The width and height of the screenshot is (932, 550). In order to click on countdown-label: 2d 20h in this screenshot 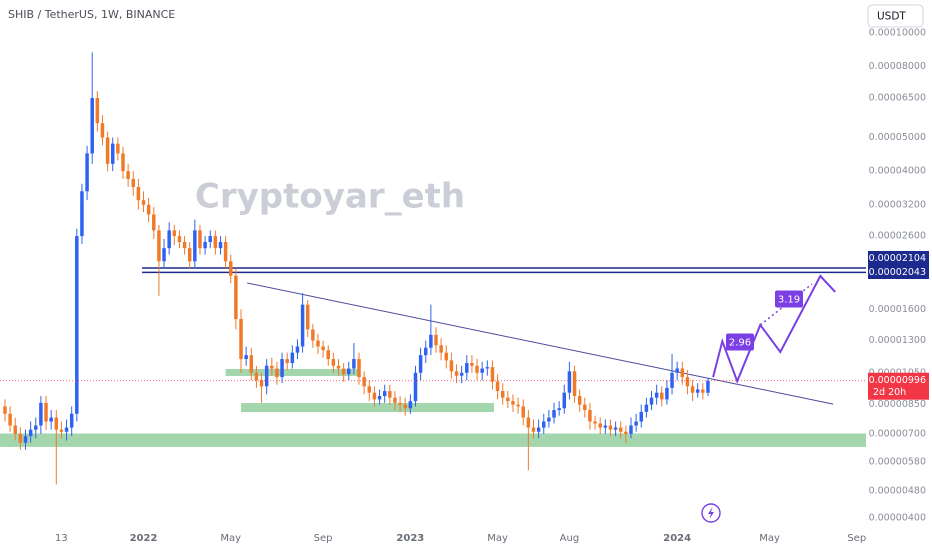, I will do `click(889, 392)`.